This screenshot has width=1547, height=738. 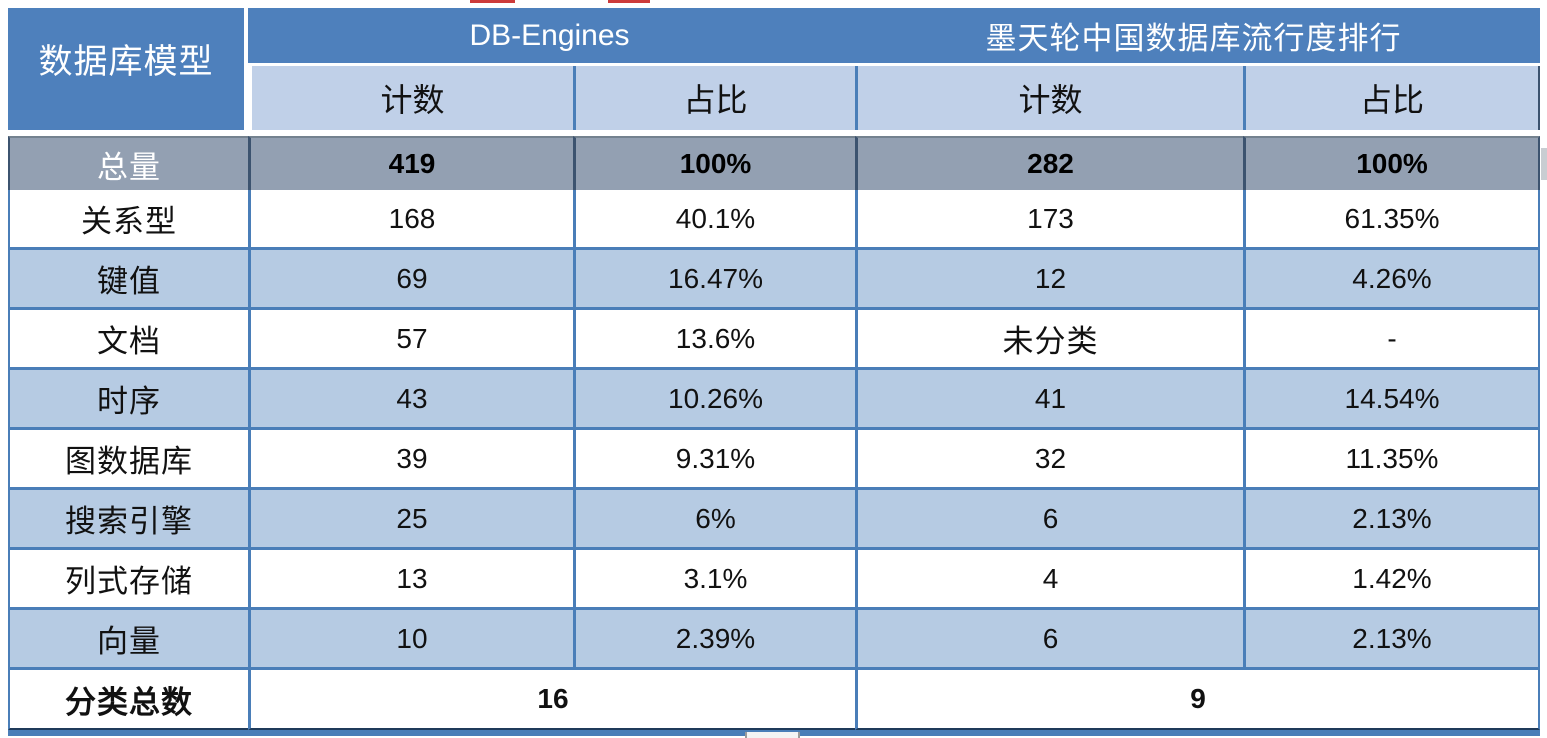 I want to click on table-cell: 173, so click(x=1049, y=220).